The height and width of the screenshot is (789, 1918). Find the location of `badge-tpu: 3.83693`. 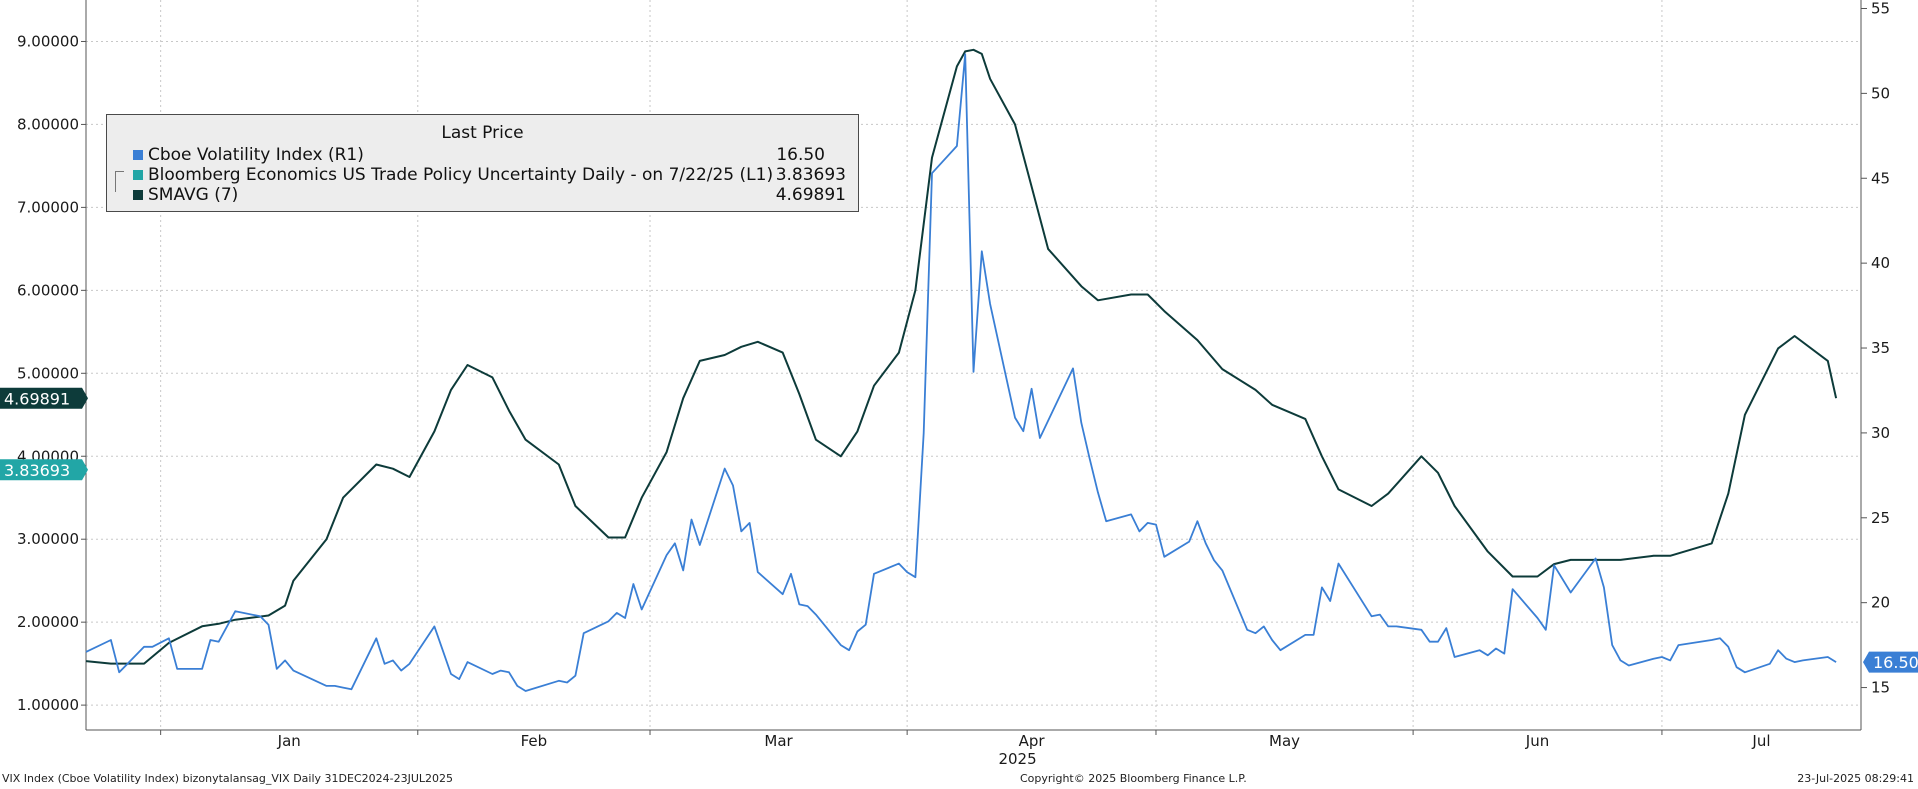

badge-tpu: 3.83693 is located at coordinates (44, 470).